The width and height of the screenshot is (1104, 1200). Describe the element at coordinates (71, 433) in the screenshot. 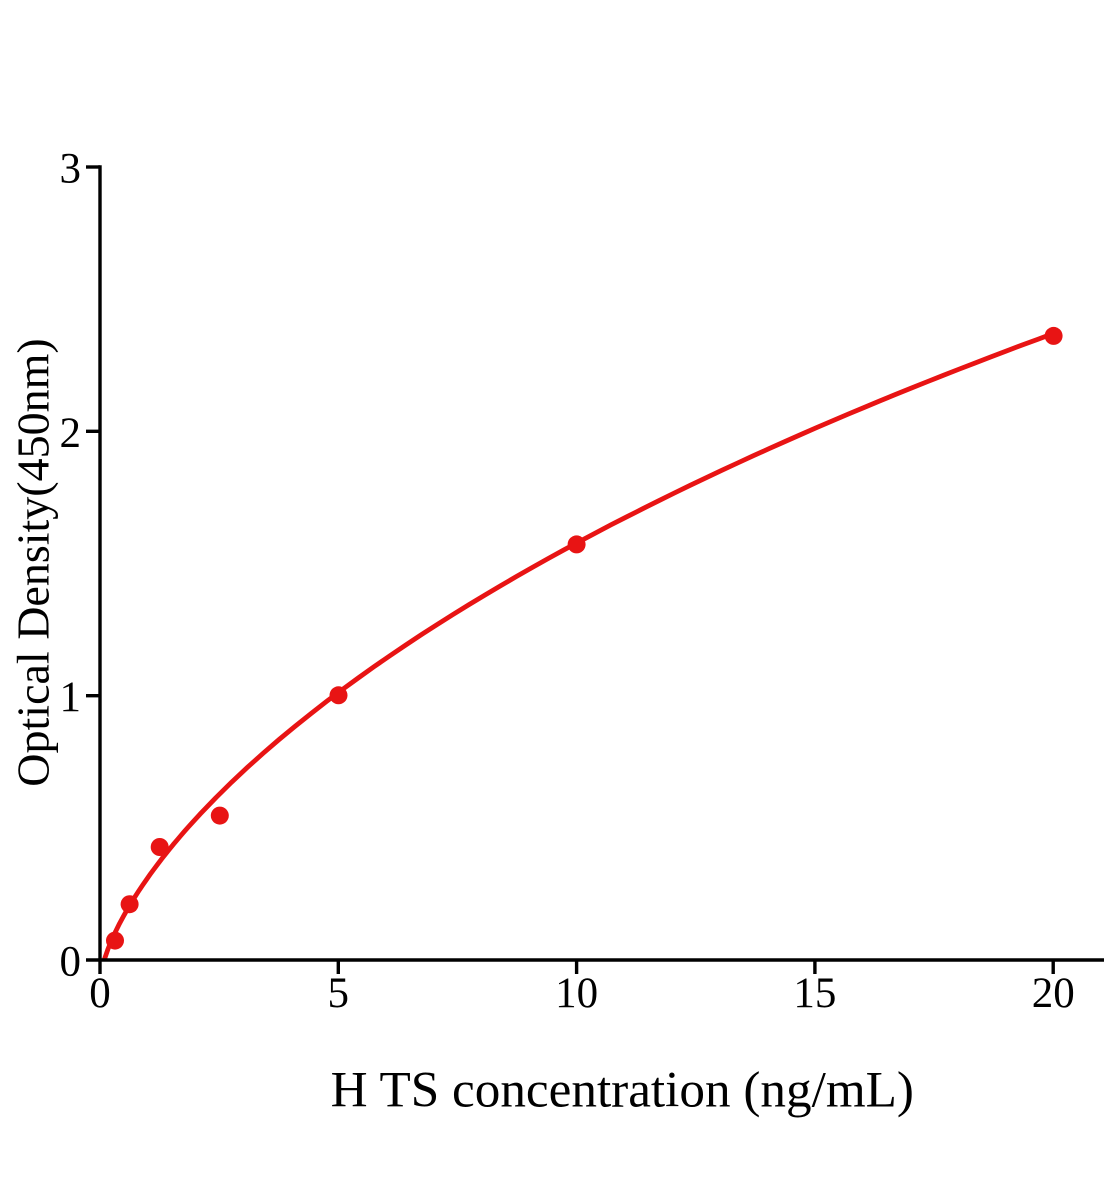

I see `svg-text: 2` at that location.